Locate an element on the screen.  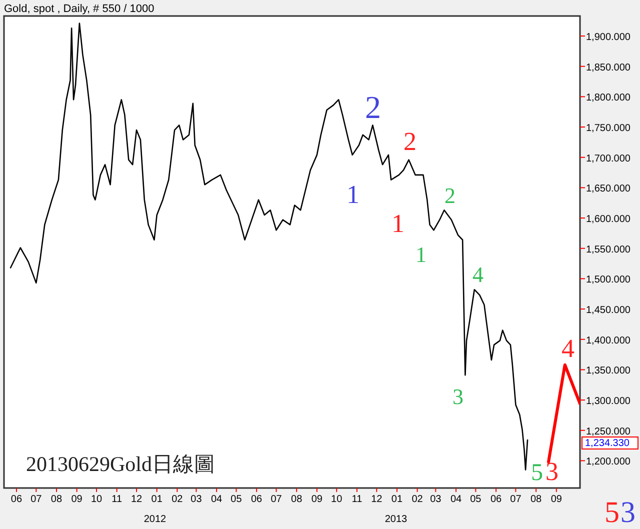
text: 2012 is located at coordinates (155, 519).